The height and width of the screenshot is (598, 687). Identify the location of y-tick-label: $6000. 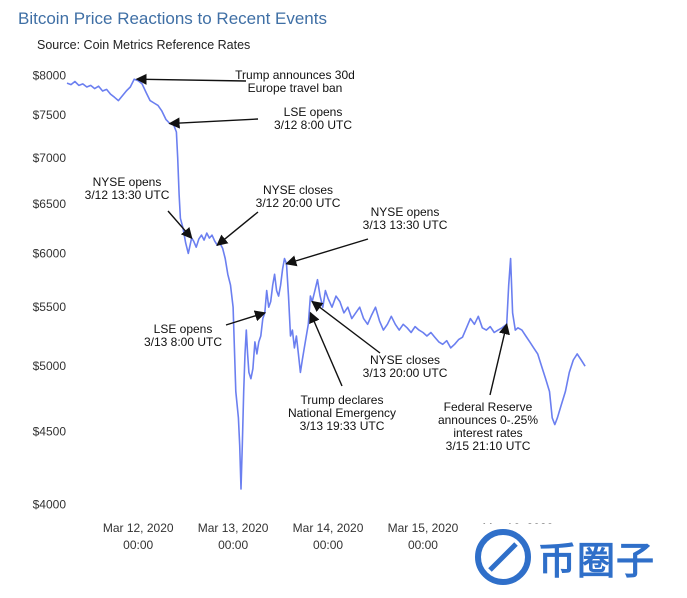
(50, 253).